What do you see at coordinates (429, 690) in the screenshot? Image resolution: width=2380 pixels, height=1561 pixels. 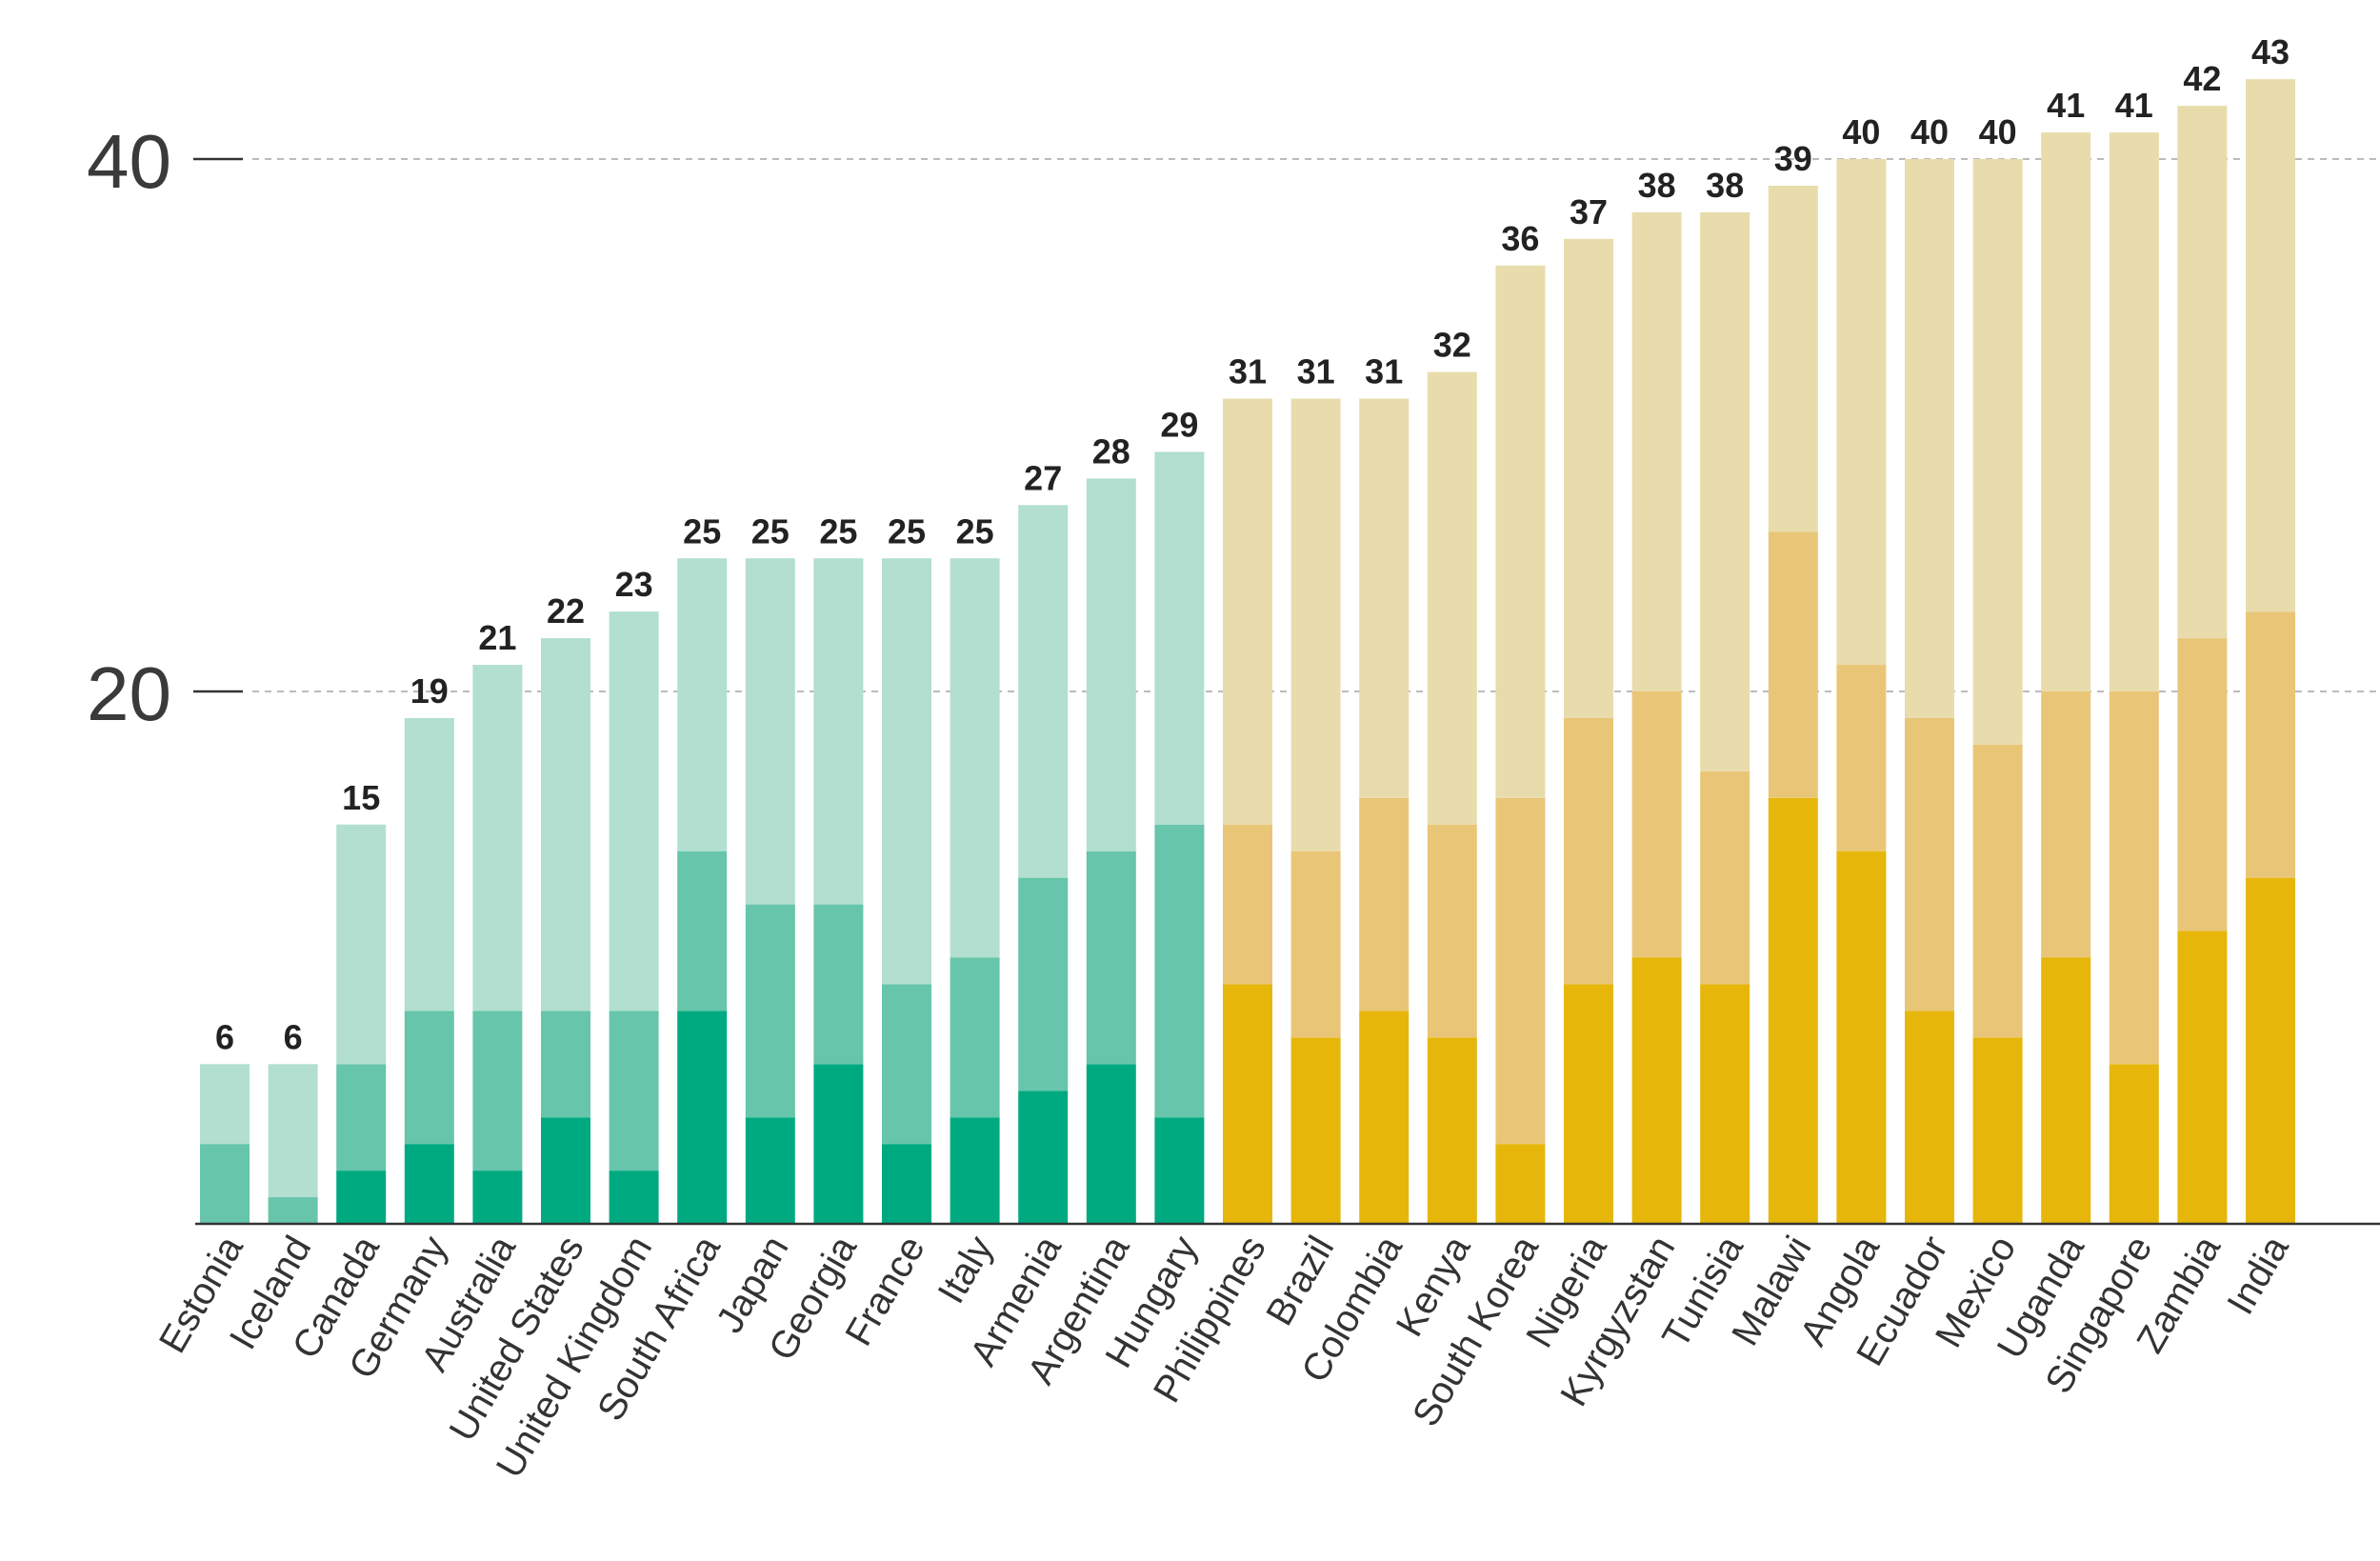 I see `value-label: 19` at bounding box center [429, 690].